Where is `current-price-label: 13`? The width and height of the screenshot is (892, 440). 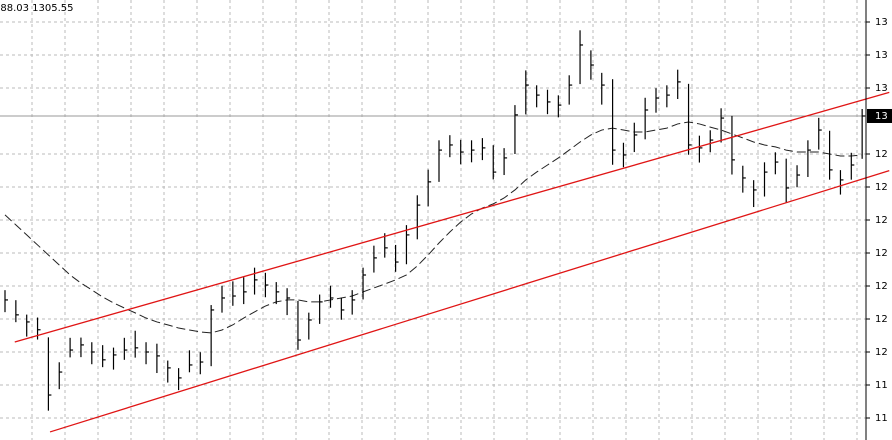
current-price-label: 13 is located at coordinates (881, 116).